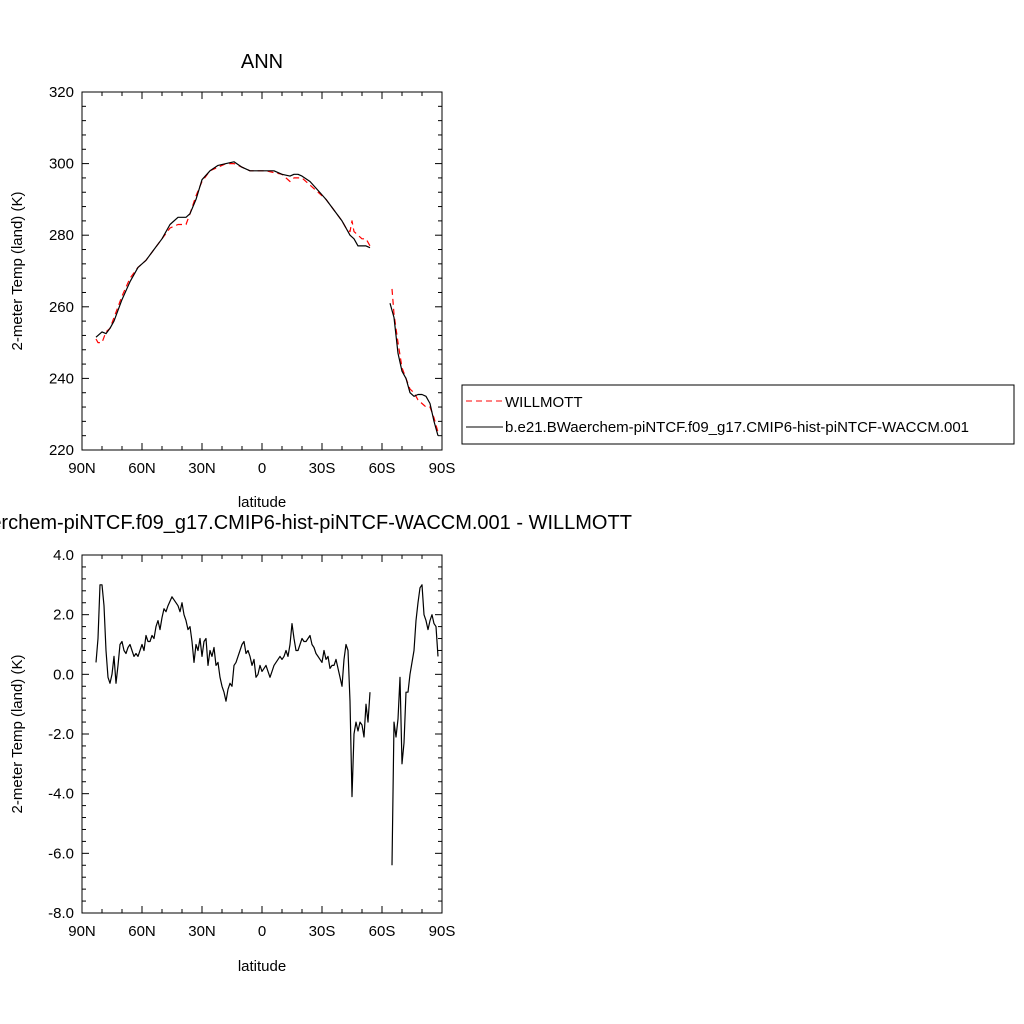 This screenshot has height=1024, width=1024. What do you see at coordinates (61, 853) in the screenshot?
I see `y-tick-label: -6.0` at bounding box center [61, 853].